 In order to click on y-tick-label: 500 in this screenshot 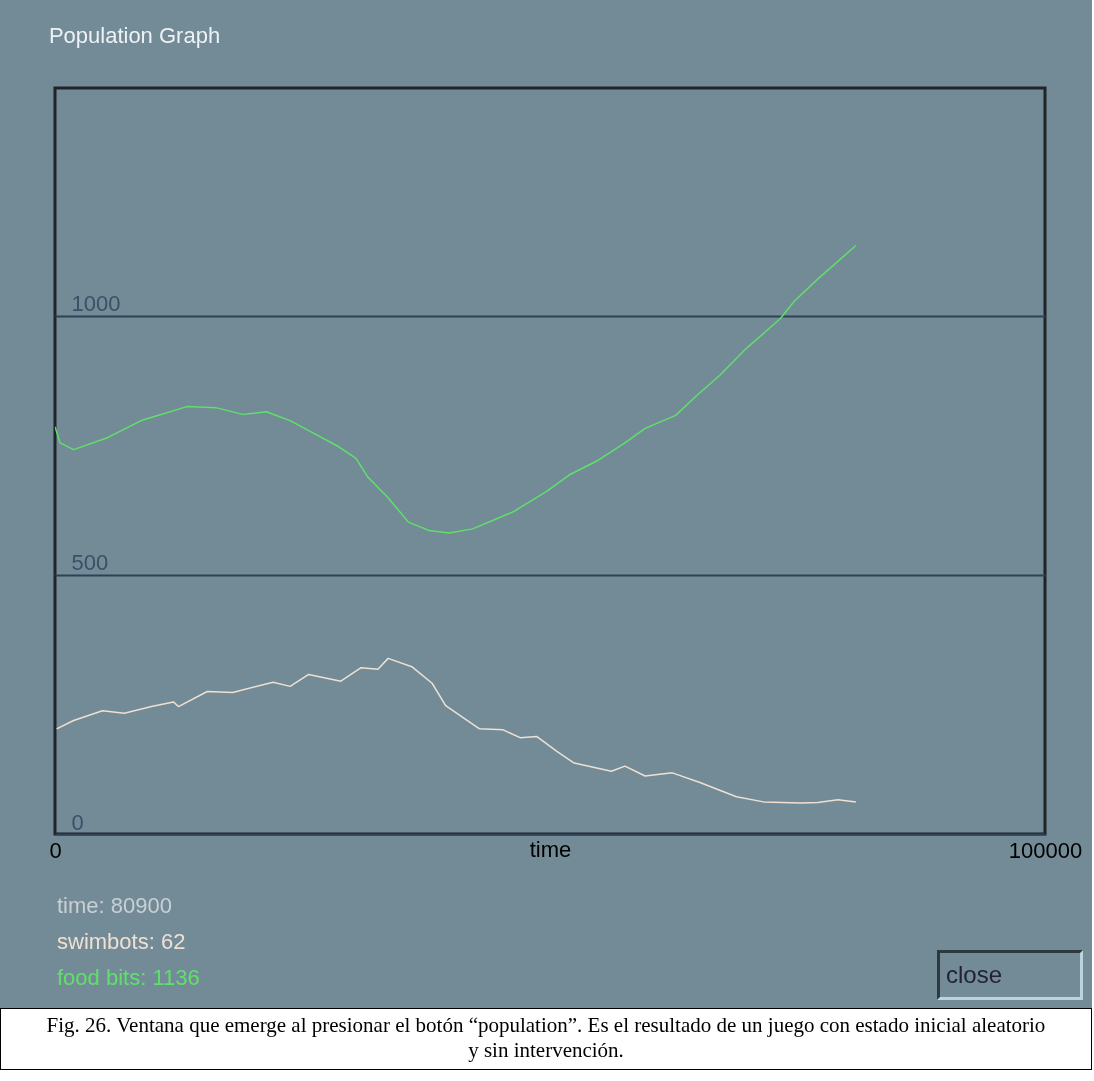, I will do `click(90, 563)`.